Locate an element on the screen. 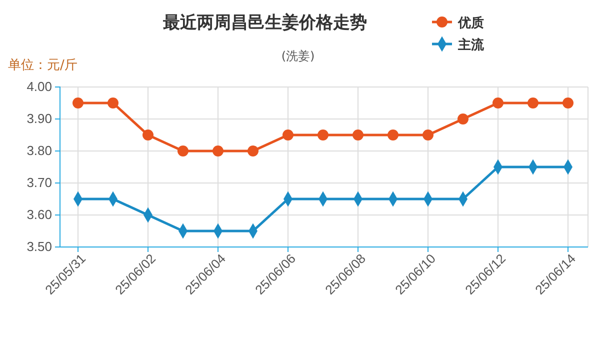 This screenshot has width=601, height=341. y-tick-label: 3.60 is located at coordinates (39, 214).